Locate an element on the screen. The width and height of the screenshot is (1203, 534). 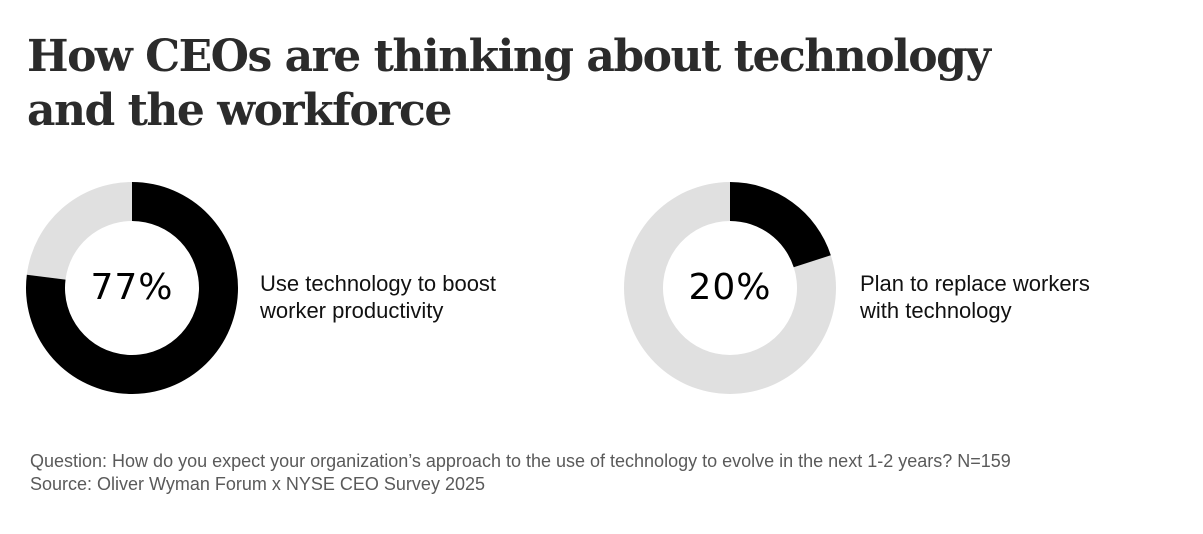
donut-remaining-replace is located at coordinates (730, 288).